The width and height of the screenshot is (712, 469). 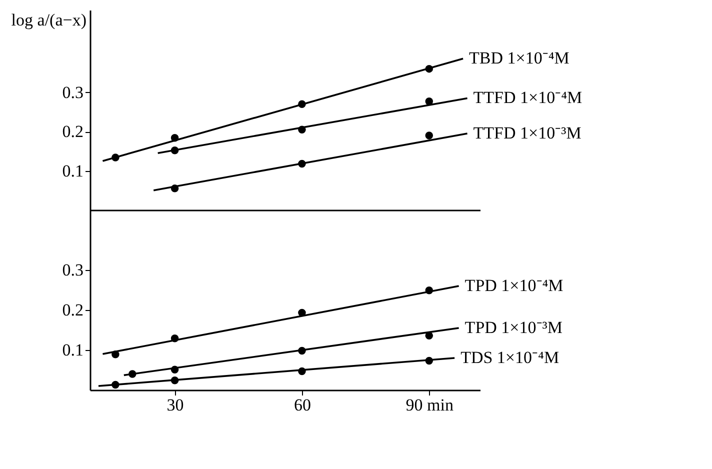 What do you see at coordinates (429, 136) in the screenshot?
I see `point` at bounding box center [429, 136].